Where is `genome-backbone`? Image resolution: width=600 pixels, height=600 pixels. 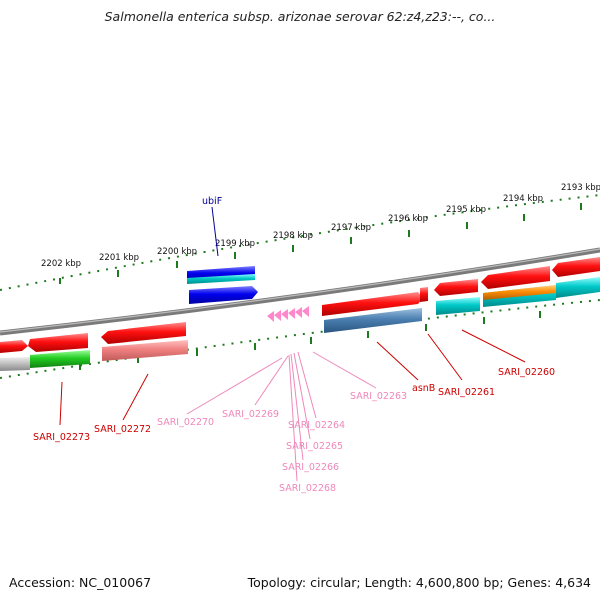
genome-backbone is located at coordinates (300, 291).